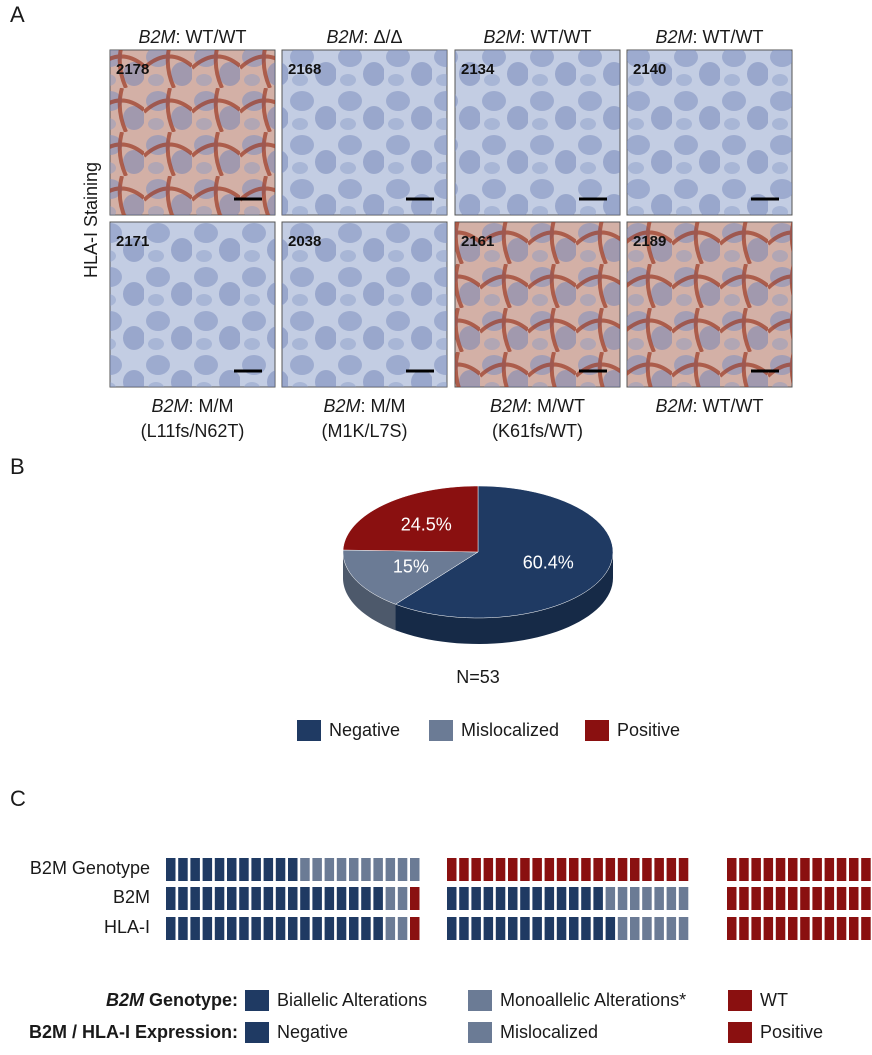  I want to click on genotype-label: B2M: M/WT, so click(537, 406).